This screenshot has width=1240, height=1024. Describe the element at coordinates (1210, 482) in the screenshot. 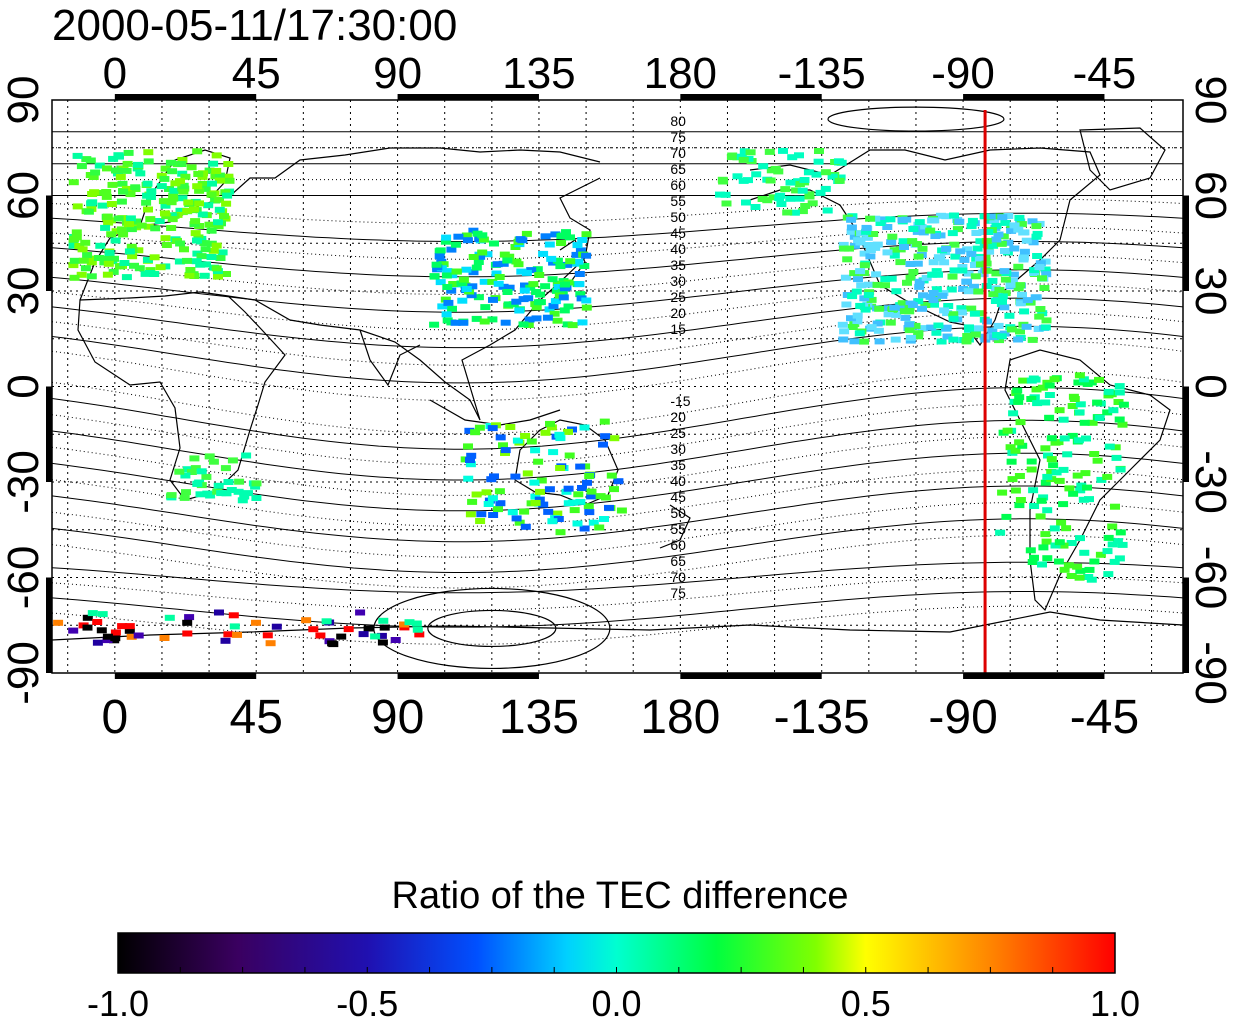

I see `right-lat-tick-label: -30` at that location.